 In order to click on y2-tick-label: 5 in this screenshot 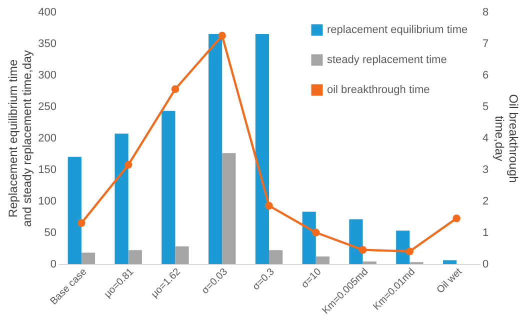, I will do `click(485, 107)`.